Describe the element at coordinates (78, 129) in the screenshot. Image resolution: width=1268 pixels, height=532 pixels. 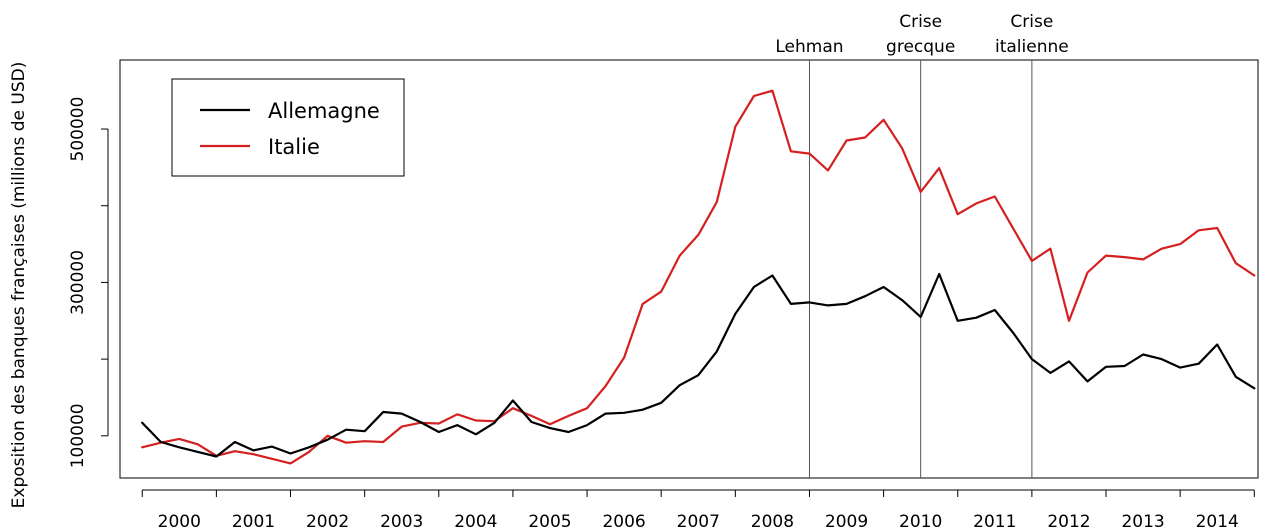
I see `y-tick-label: 500000` at that location.